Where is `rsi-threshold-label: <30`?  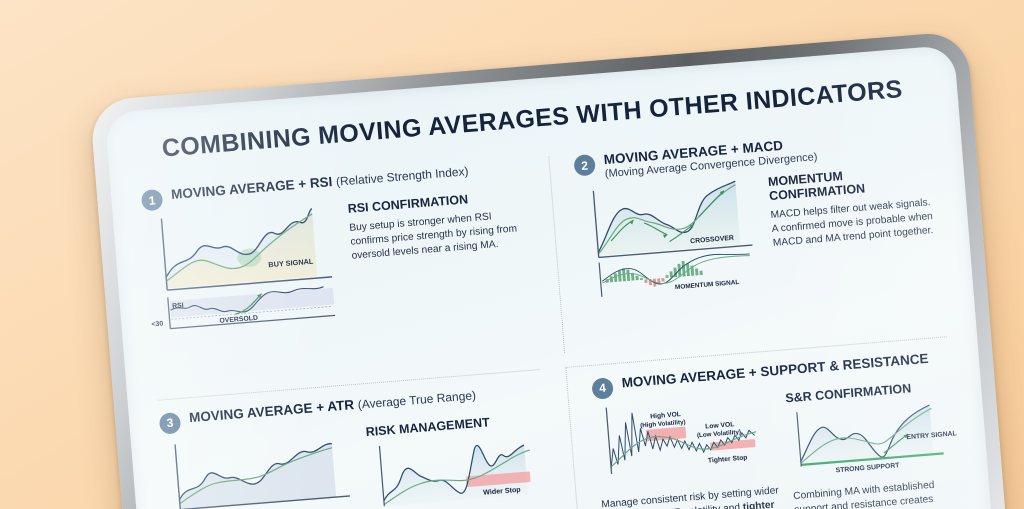 rsi-threshold-label: <30 is located at coordinates (157, 324).